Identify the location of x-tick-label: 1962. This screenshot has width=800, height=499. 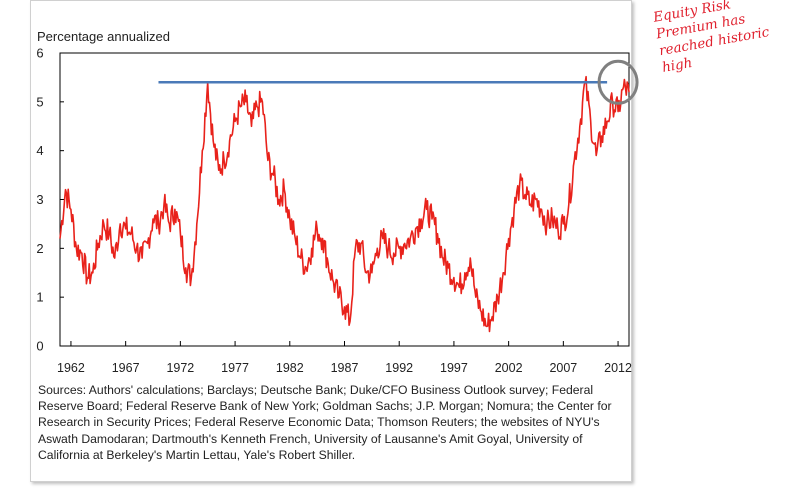
(71, 368).